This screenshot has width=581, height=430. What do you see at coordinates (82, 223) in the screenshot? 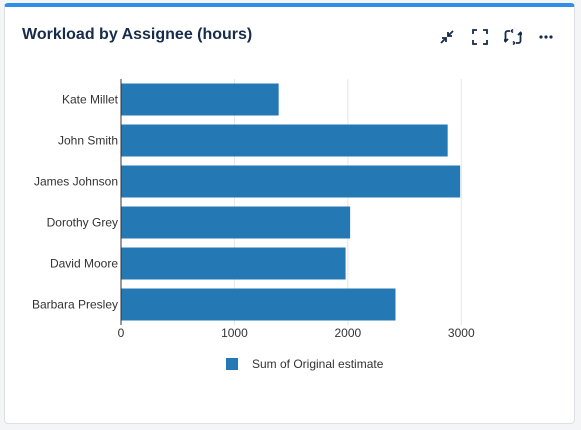
I see `category-label: Dorothy Grey` at bounding box center [82, 223].